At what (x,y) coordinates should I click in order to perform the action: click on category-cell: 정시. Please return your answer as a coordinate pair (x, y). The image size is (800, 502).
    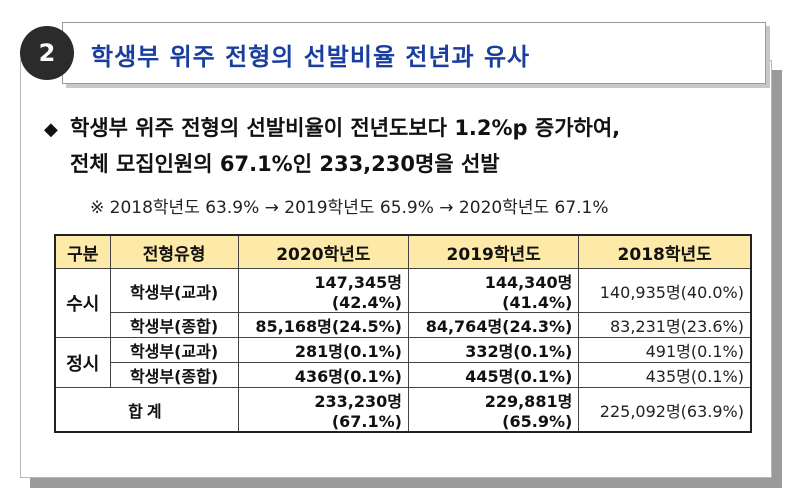
    Looking at the image, I should click on (82, 362).